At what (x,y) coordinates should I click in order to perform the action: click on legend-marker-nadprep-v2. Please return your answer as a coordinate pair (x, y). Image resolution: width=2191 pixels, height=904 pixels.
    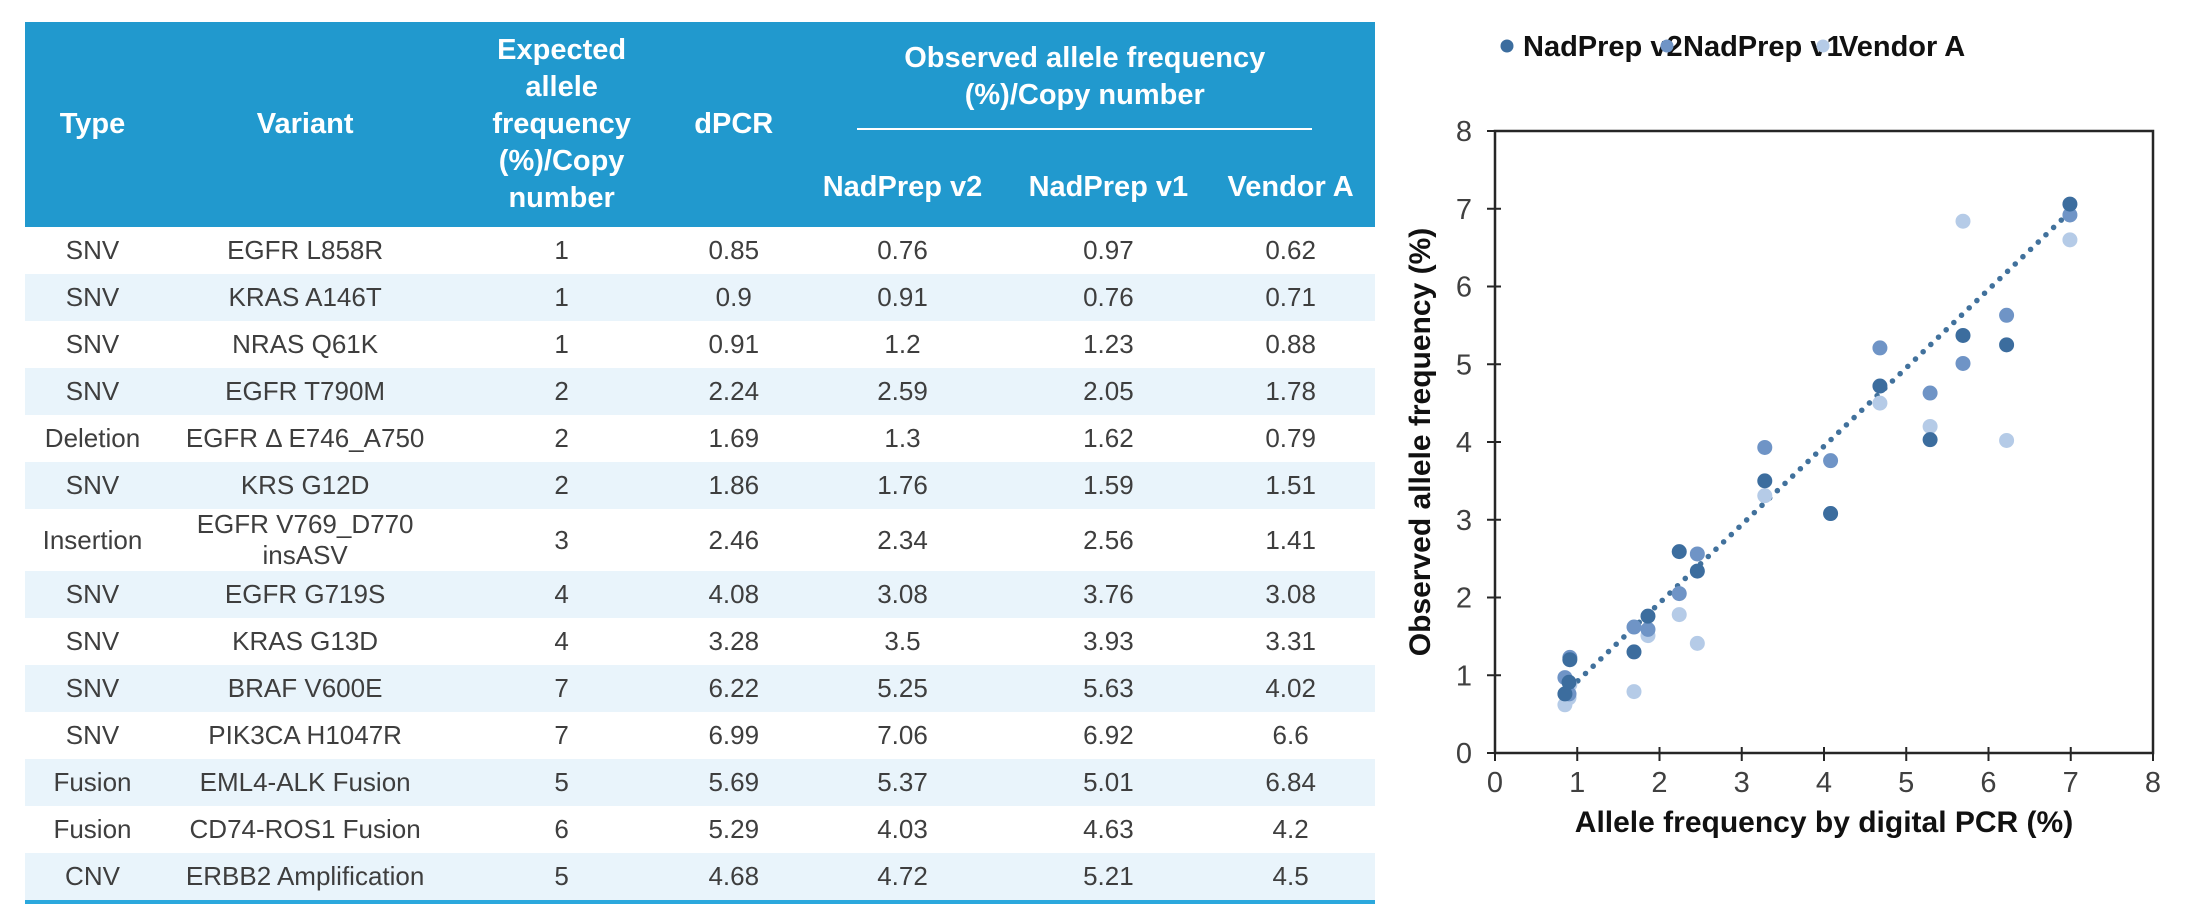
    Looking at the image, I should click on (1507, 46).